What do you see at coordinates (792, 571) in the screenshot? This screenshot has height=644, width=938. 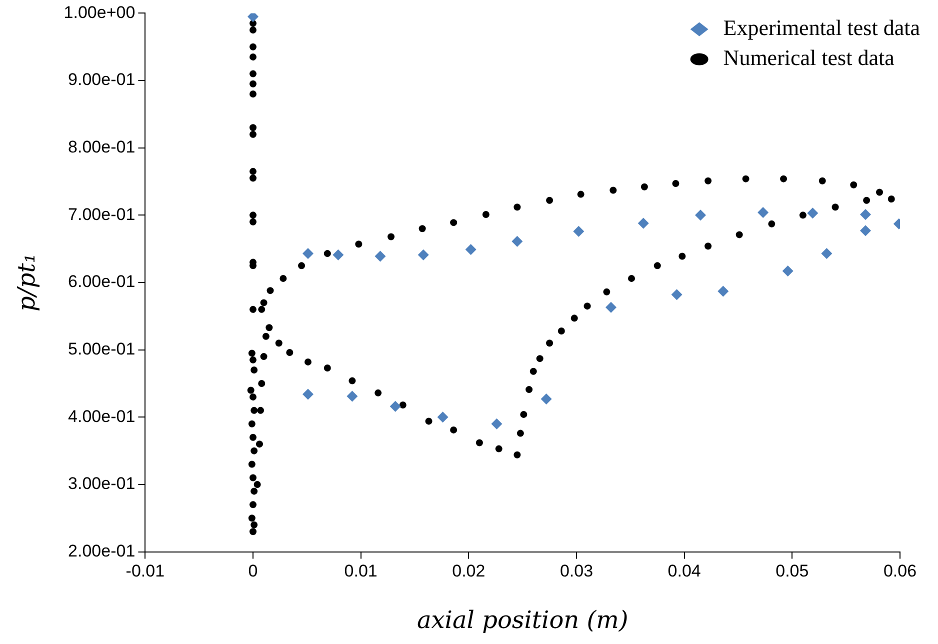 I see `x-tick-label: 0.05` at bounding box center [792, 571].